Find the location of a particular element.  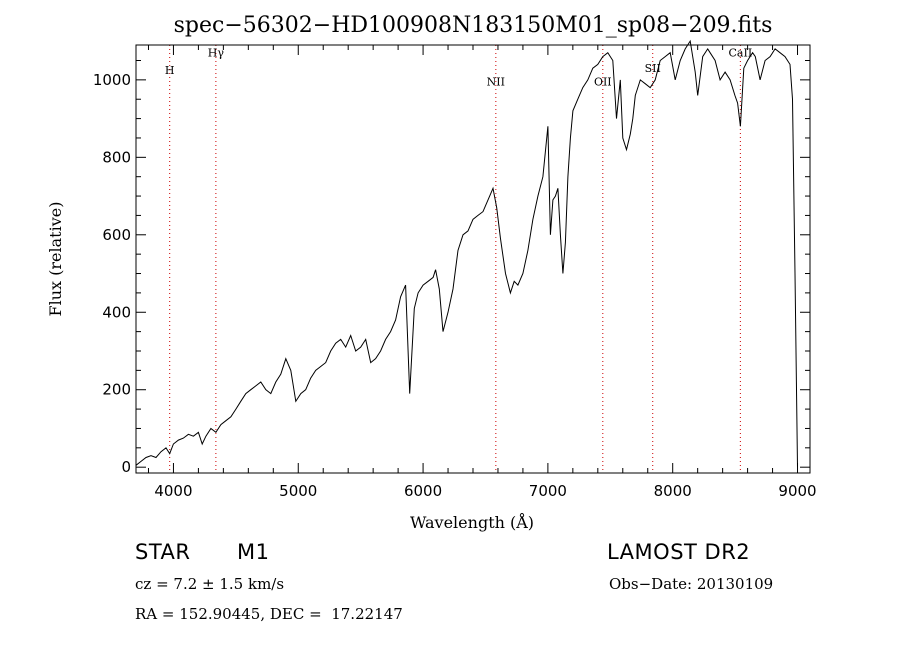

x-tick-label: 5000 is located at coordinates (298, 491).